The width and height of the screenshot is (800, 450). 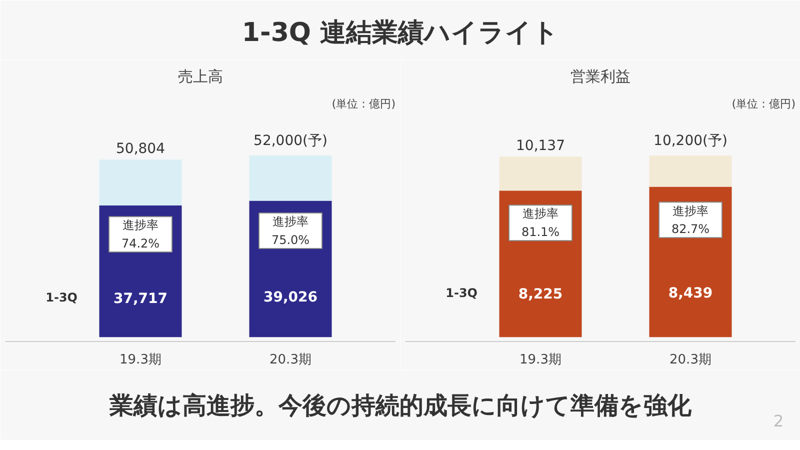 What do you see at coordinates (140, 234) in the screenshot?
I see `annotation: 進捗率 74.2%` at bounding box center [140, 234].